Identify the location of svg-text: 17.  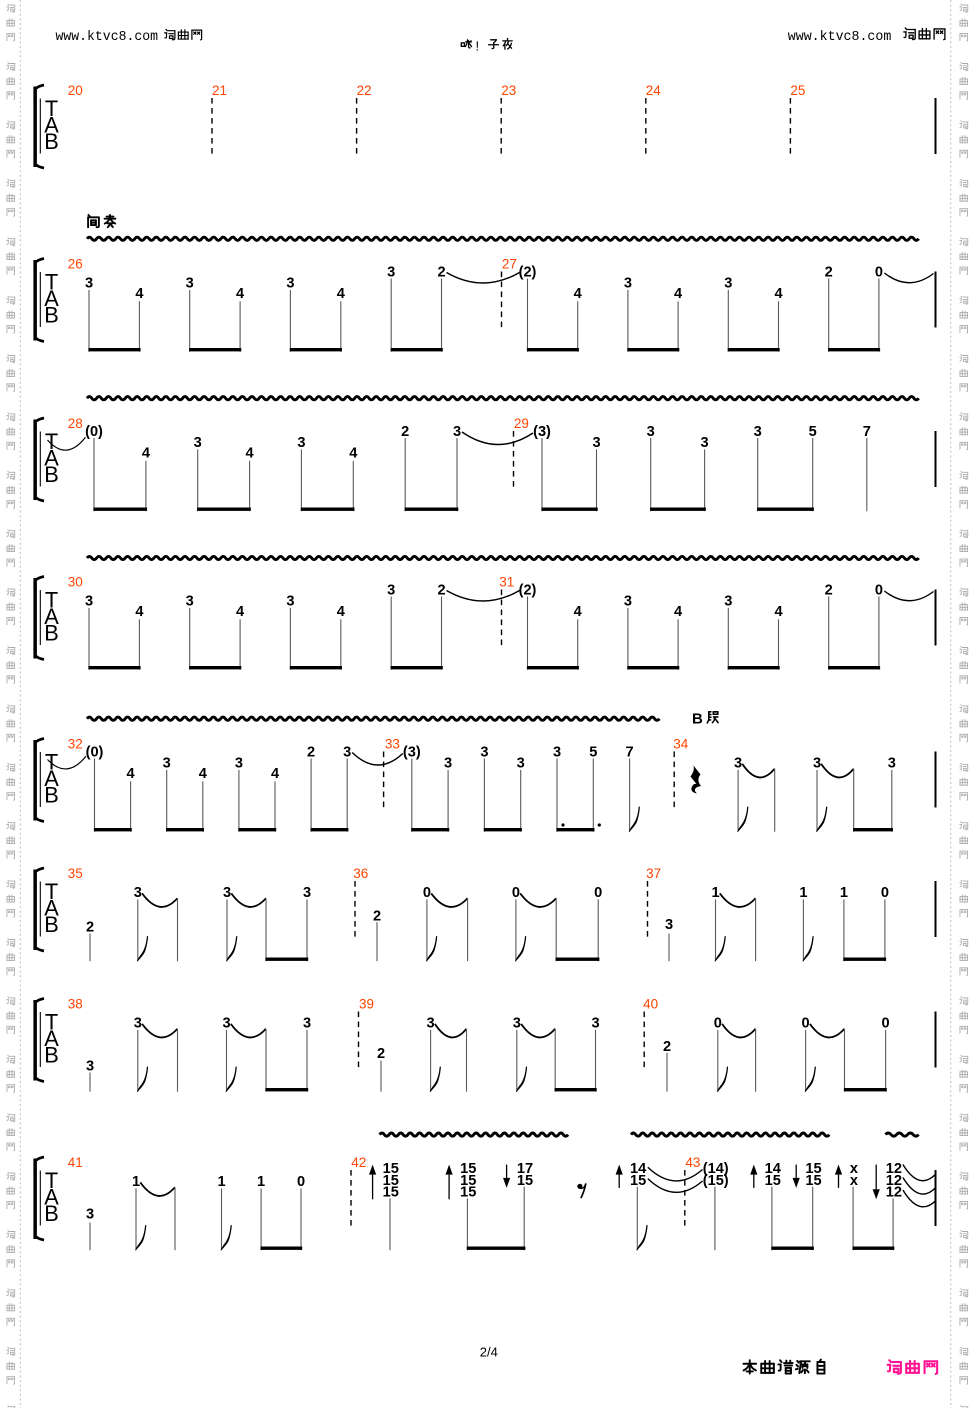
(525, 1169).